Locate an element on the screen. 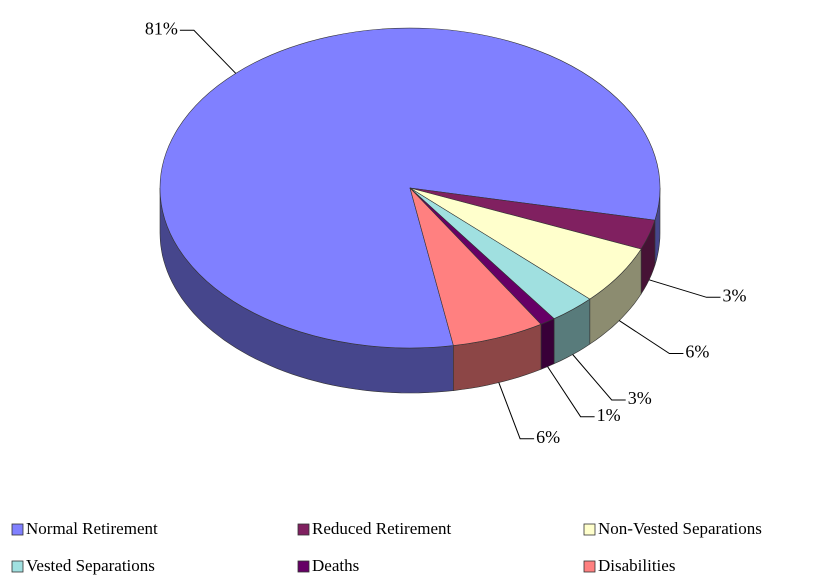 The width and height of the screenshot is (826, 584). legend-label: Normal Retirement is located at coordinates (92, 528).